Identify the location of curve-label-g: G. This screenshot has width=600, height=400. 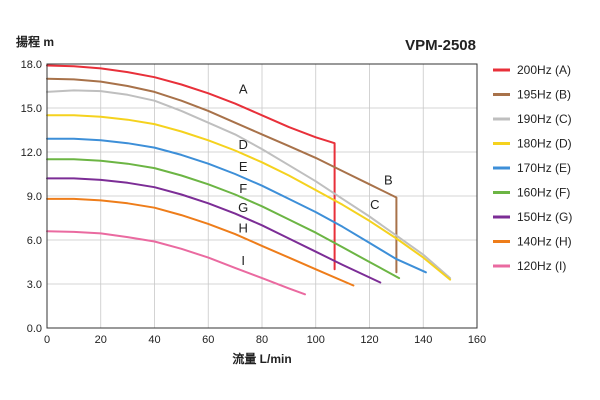
(243, 207).